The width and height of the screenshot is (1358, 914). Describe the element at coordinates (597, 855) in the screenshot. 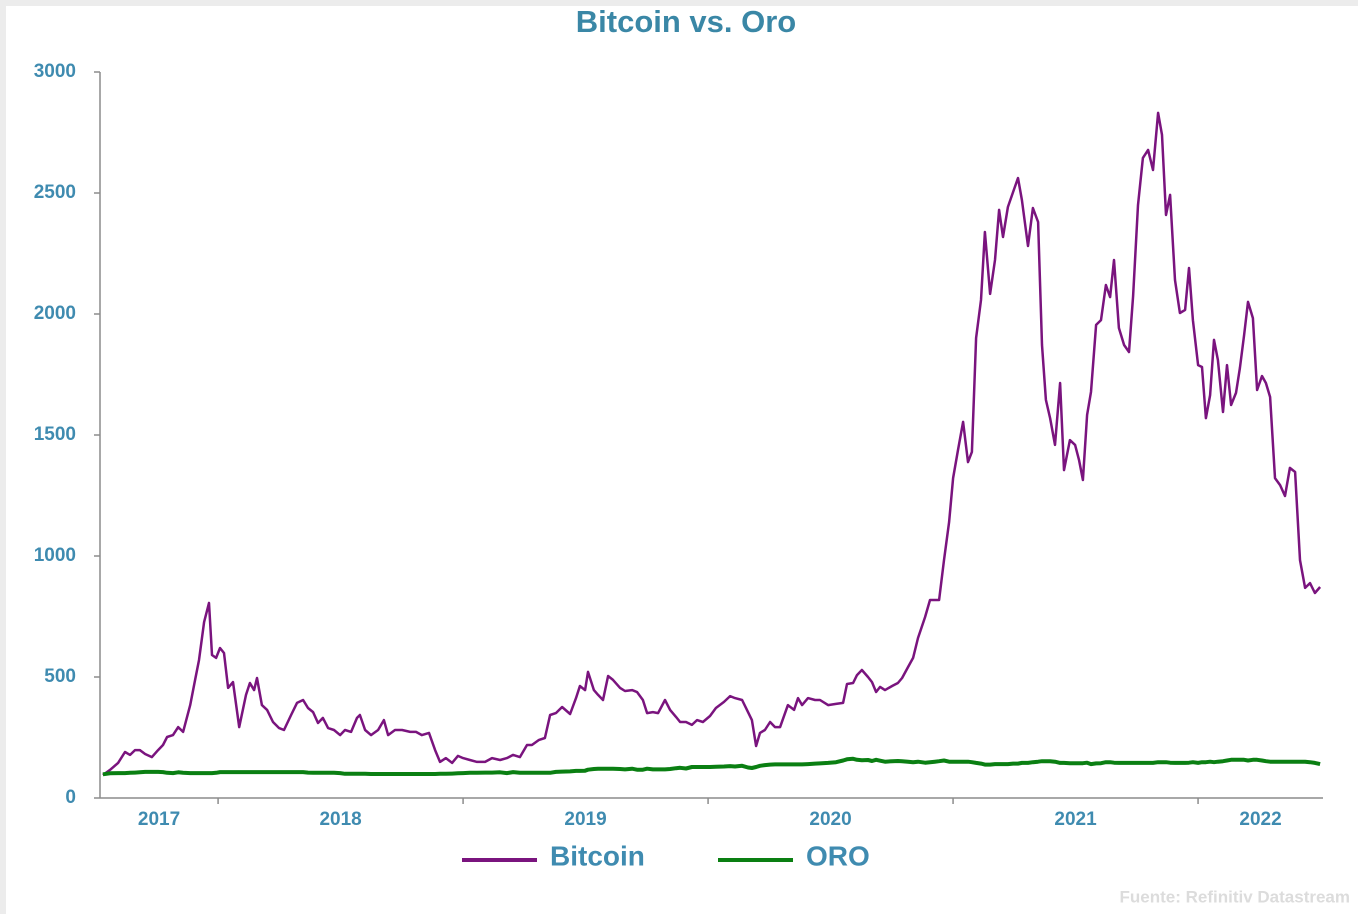

I see `legend-label: Bitcoin` at that location.